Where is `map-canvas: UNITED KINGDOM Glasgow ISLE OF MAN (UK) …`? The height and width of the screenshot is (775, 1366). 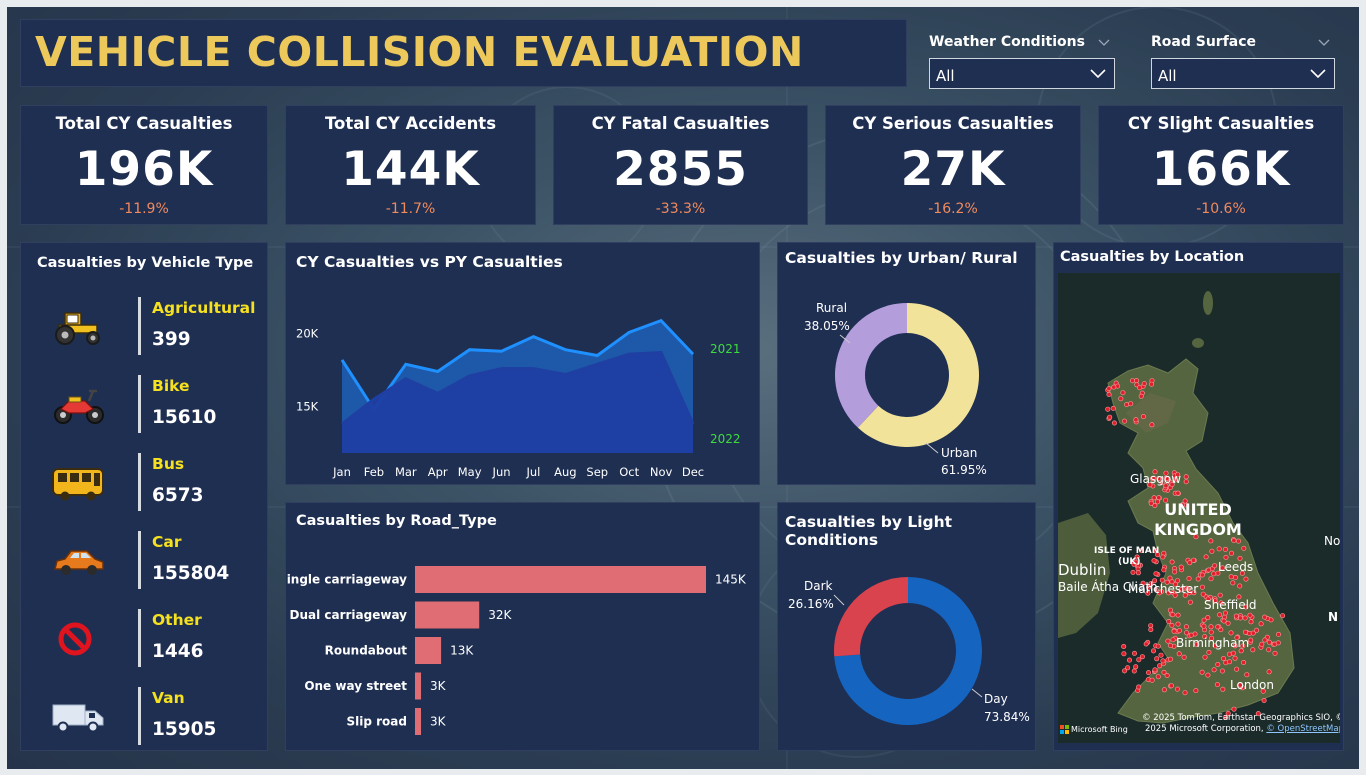 map-canvas: UNITED KINGDOM Glasgow ISLE OF MAN (UK) … is located at coordinates (1199, 508).